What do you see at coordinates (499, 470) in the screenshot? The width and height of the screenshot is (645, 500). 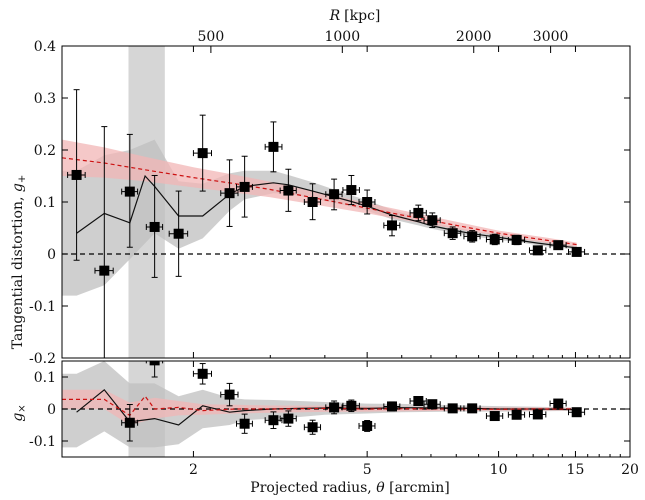 I see `x-tick-label: 10` at bounding box center [499, 470].